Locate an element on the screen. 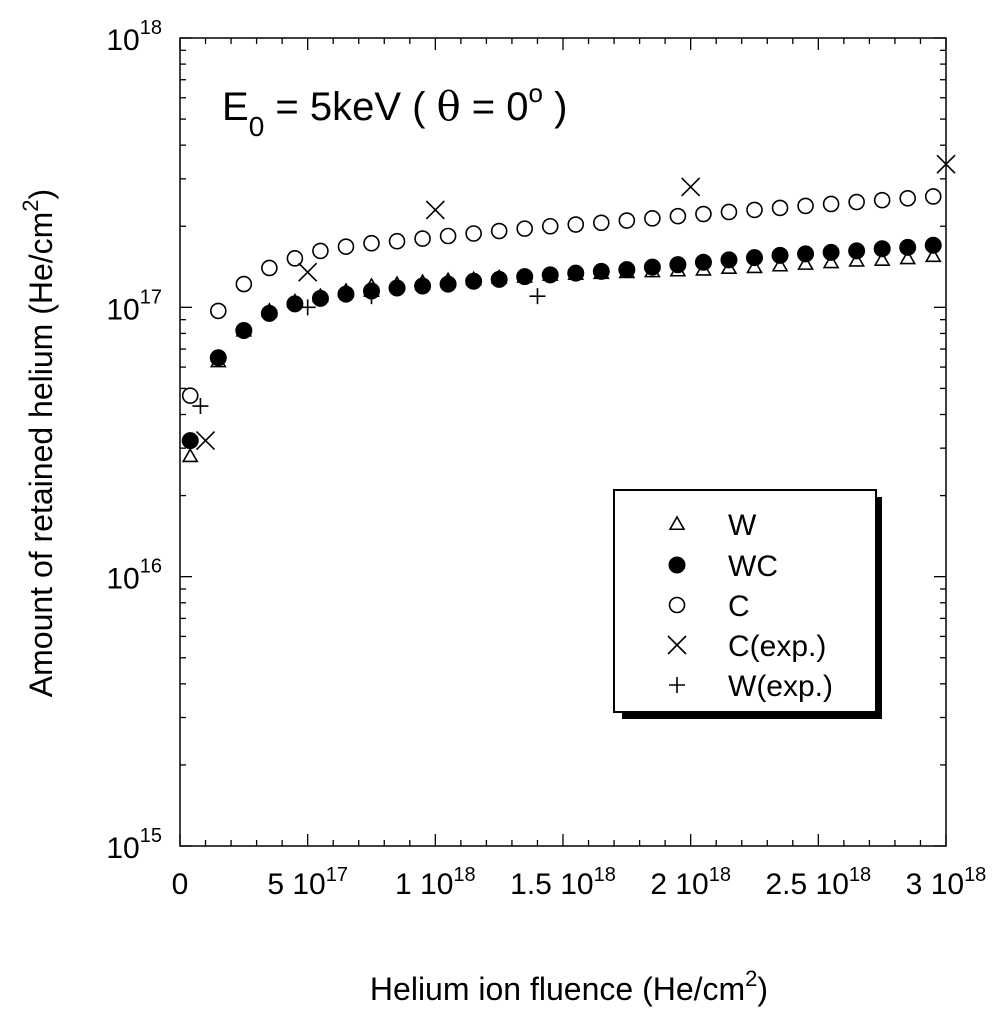  x-axis-title: Helium ion fluence (He/cm2) is located at coordinates (569, 986).